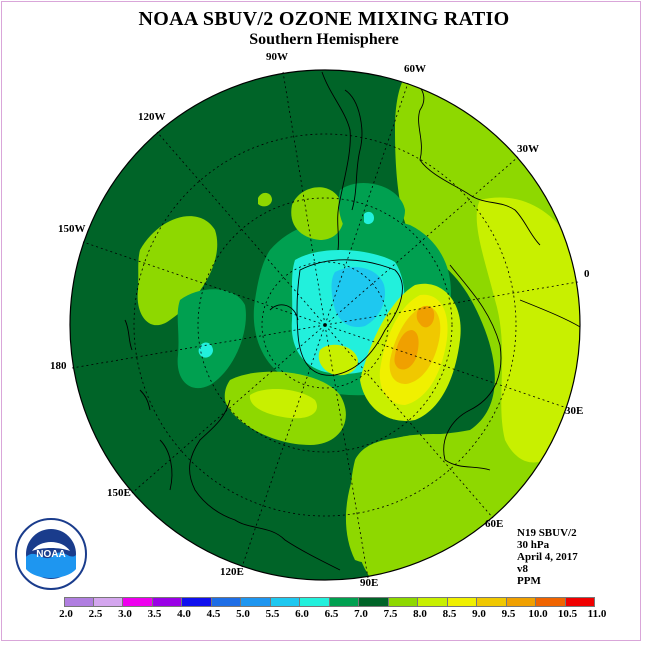 Image resolution: width=648 pixels, height=648 pixels. Describe the element at coordinates (265, 199) in the screenshot. I see `ozone-region-7-5-small` at that location.